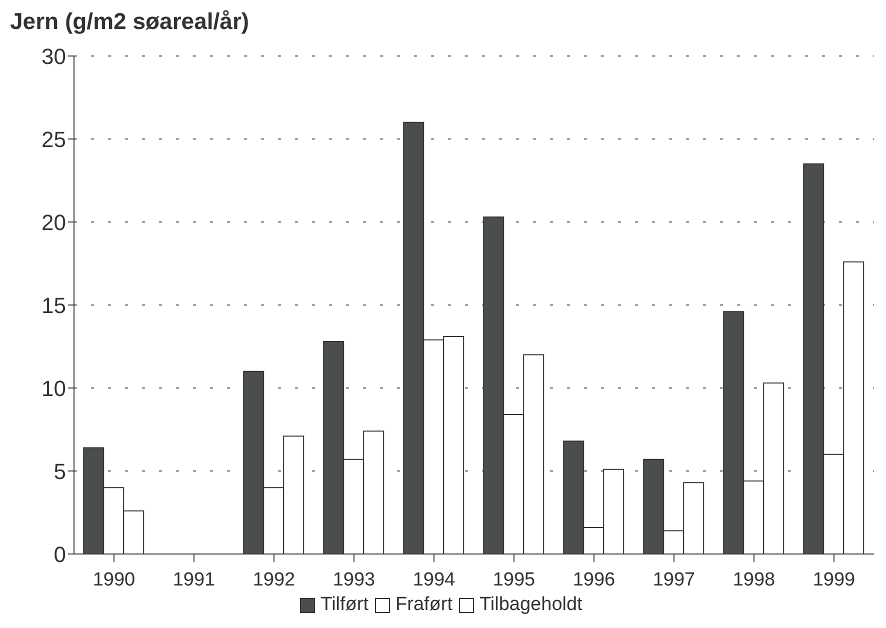 This screenshot has width=886, height=628. Describe the element at coordinates (114, 579) in the screenshot. I see `x-tick-label: 1990` at that location.